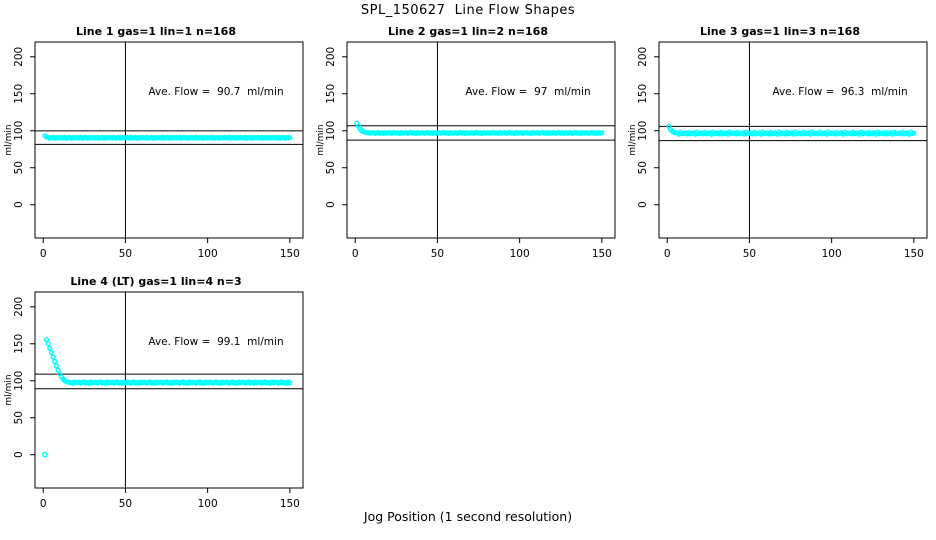  I want to click on panel-title: Line 2 gas=1 lin=2 n=168, so click(467, 31).